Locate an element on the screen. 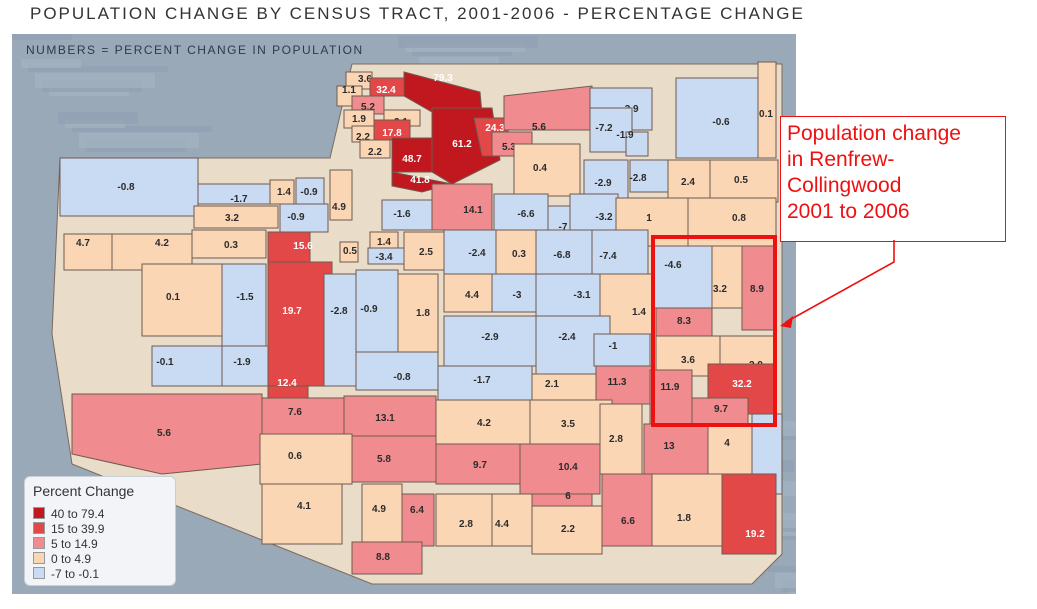  tract-label: 7.6 is located at coordinates (295, 412).